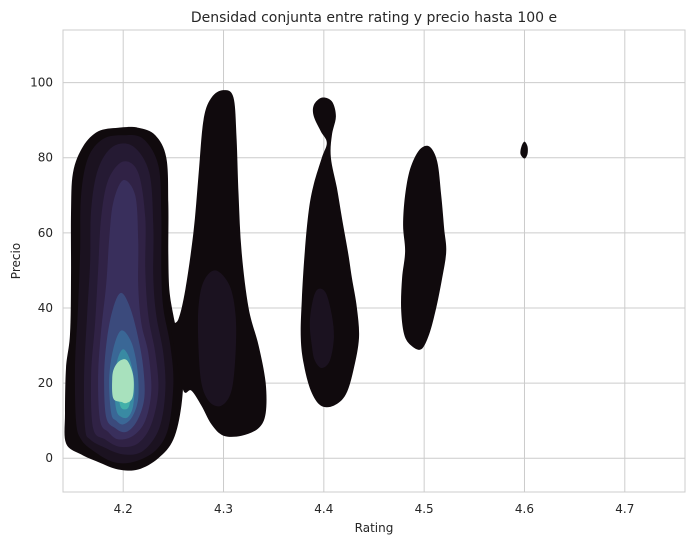 The height and width of the screenshot is (545, 692). Describe the element at coordinates (374, 509) in the screenshot. I see `x-tick-labels: 4.2 4.3 4.4 4.5 4.6 4.7` at that location.